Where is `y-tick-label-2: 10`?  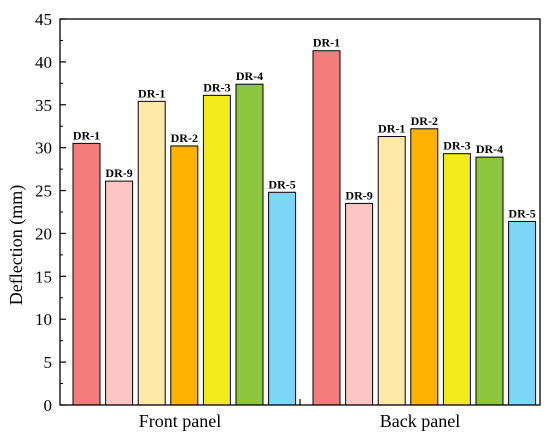 y-tick-label-2: 10 is located at coordinates (43, 319).